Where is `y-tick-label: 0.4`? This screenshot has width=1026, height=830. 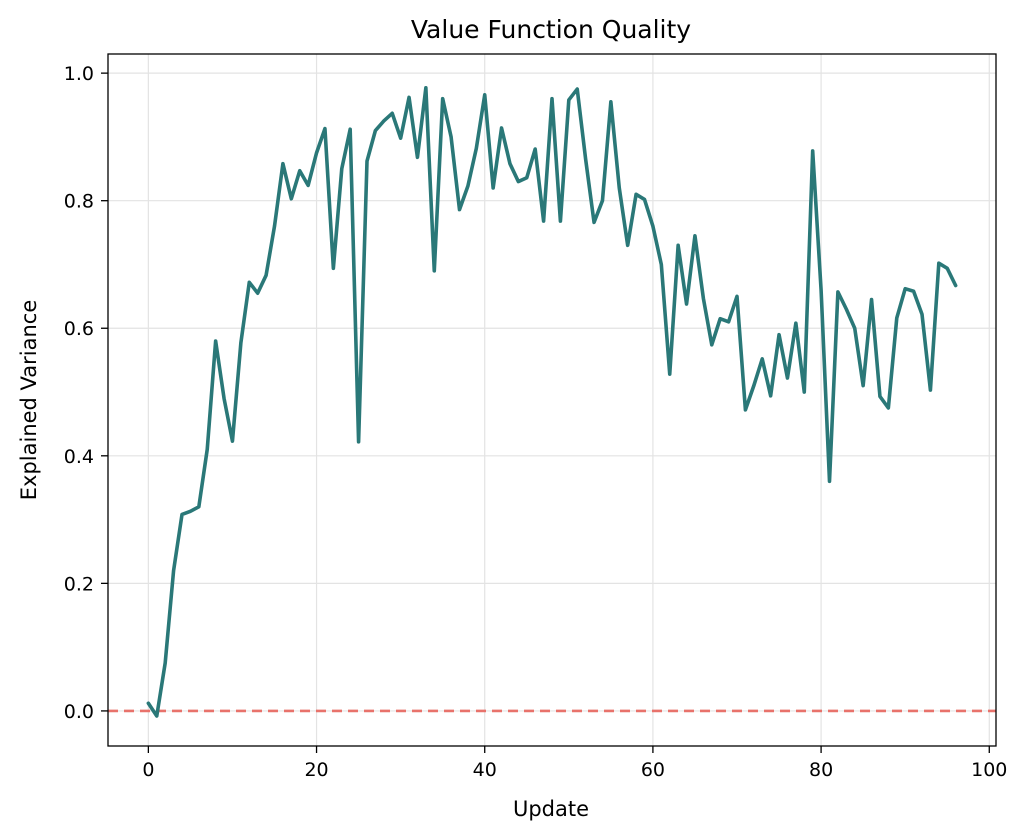
y-tick-label: 0.4 is located at coordinates (79, 457).